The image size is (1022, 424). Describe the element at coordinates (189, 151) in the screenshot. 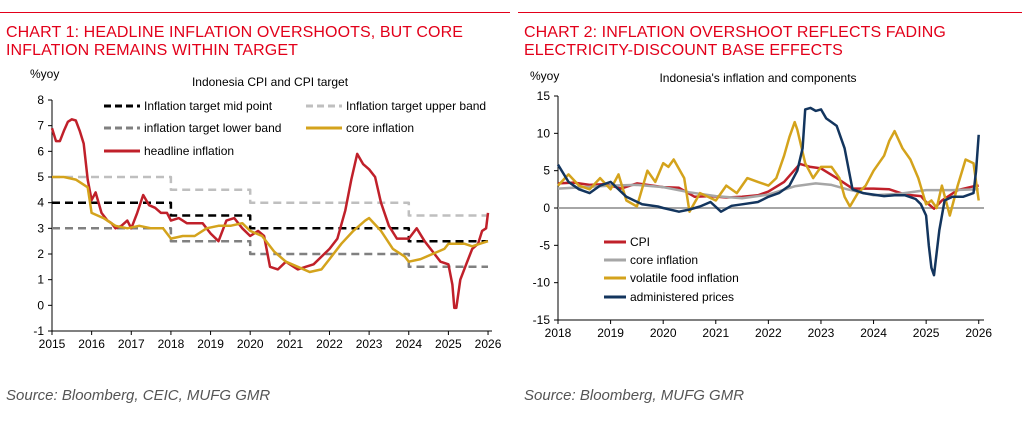

I see `legend-label: headline inflation` at that location.